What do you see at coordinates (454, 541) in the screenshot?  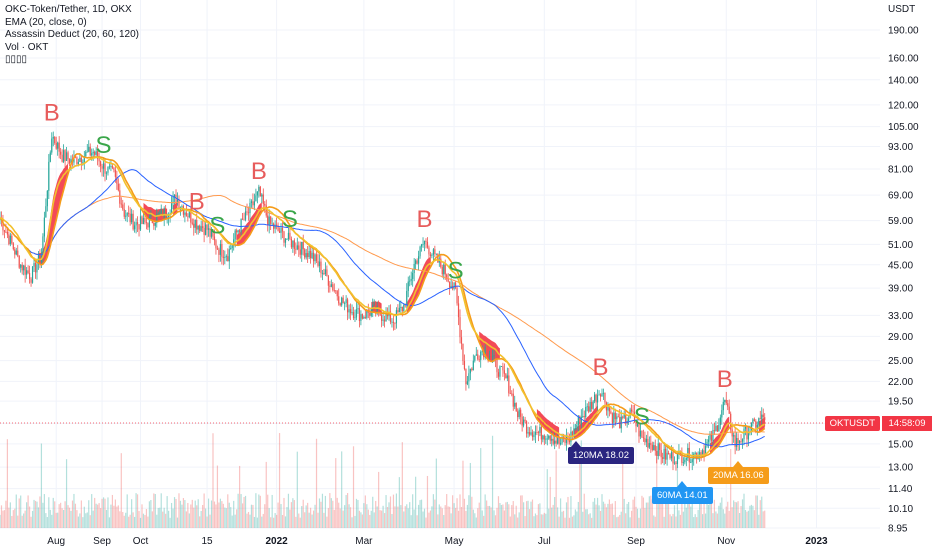 I see `time-tick: May` at bounding box center [454, 541].